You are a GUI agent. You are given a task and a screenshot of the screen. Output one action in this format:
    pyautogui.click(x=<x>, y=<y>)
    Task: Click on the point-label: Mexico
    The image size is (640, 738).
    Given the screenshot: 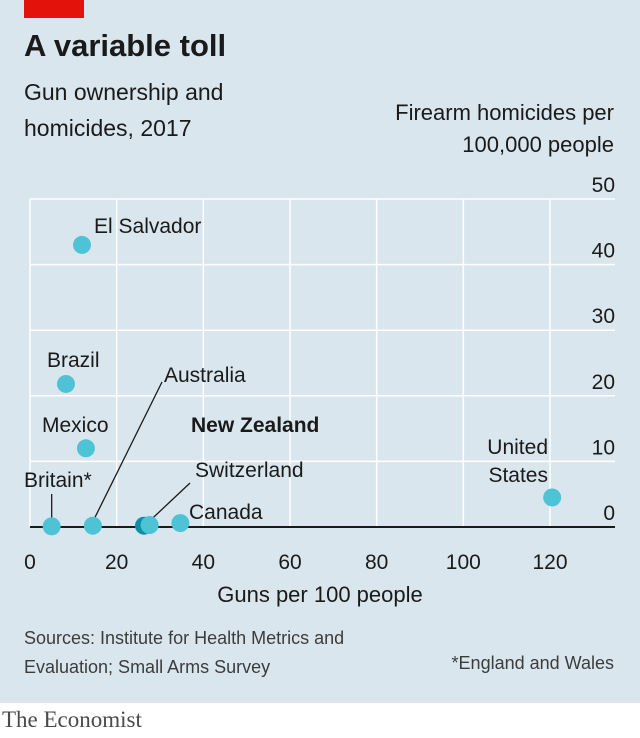 What is the action you would take?
    pyautogui.click(x=75, y=425)
    